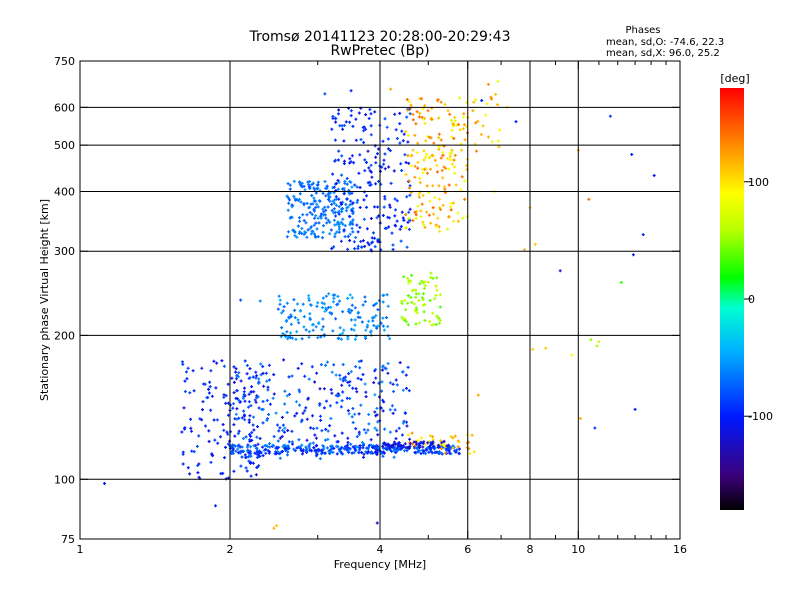  Describe the element at coordinates (64, 145) in the screenshot. I see `y-tick-label: 500` at that location.